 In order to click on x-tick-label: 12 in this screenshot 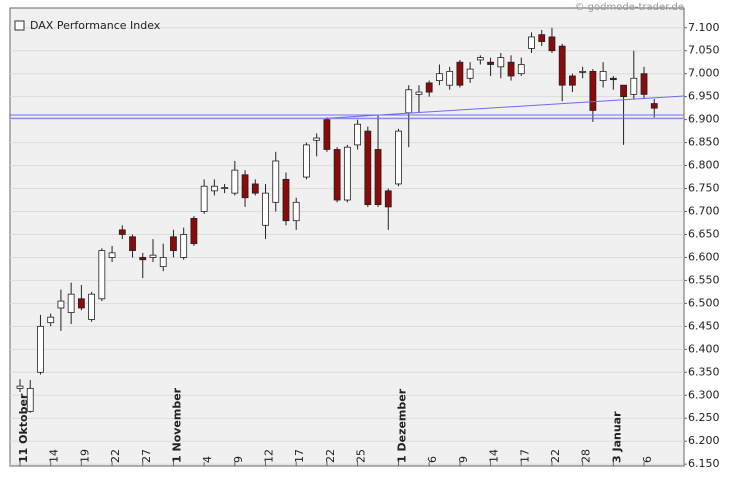, I will do `click(269, 456)`.